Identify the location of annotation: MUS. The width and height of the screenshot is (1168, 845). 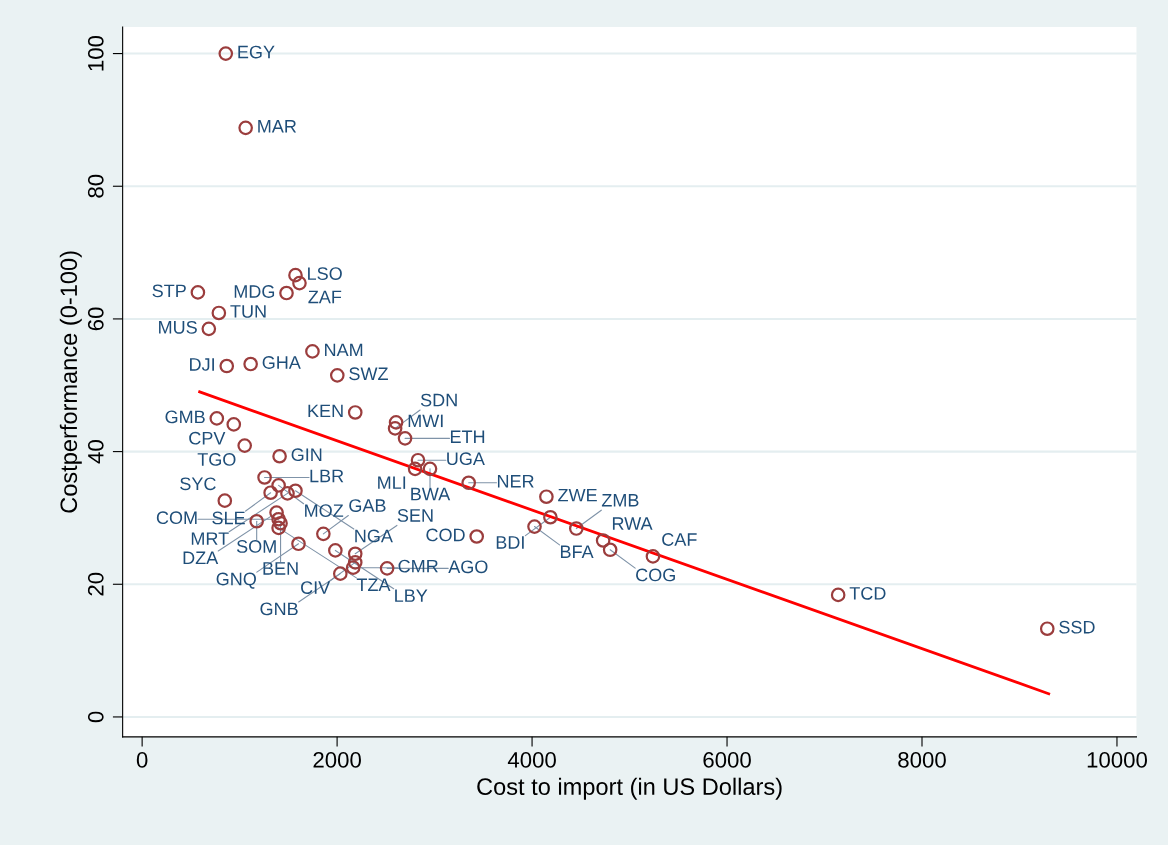
(178, 327).